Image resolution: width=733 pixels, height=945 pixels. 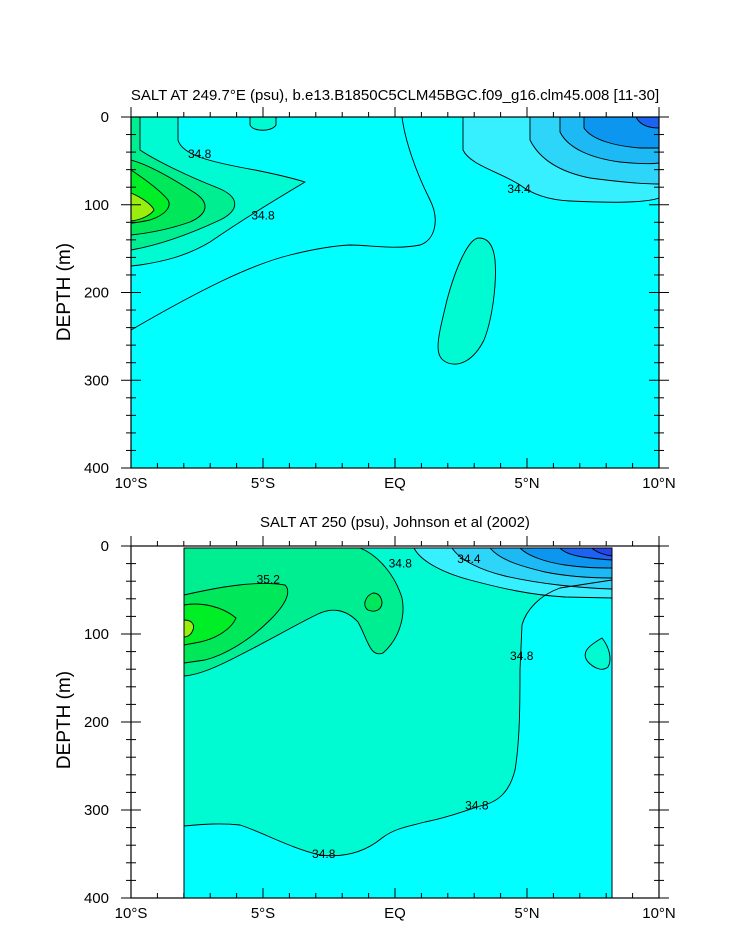 I want to click on contour-label: 35.2, so click(x=269, y=579).